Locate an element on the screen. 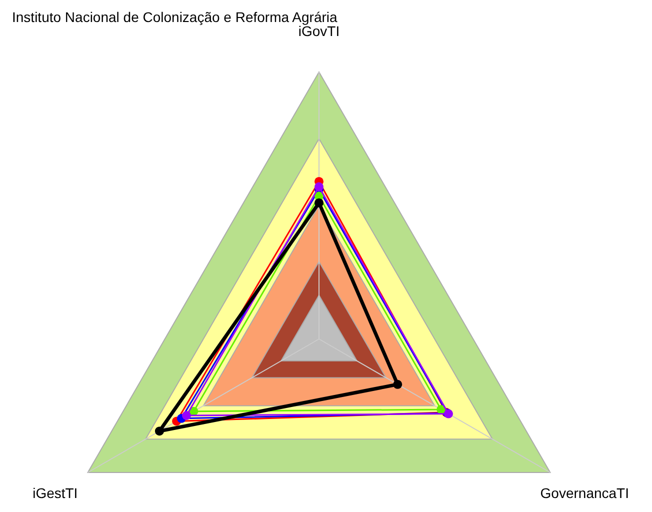 The height and width of the screenshot is (512, 652). chart-title: Instituto Nacional de Colonização e Reforma Agrária is located at coordinates (175, 17).